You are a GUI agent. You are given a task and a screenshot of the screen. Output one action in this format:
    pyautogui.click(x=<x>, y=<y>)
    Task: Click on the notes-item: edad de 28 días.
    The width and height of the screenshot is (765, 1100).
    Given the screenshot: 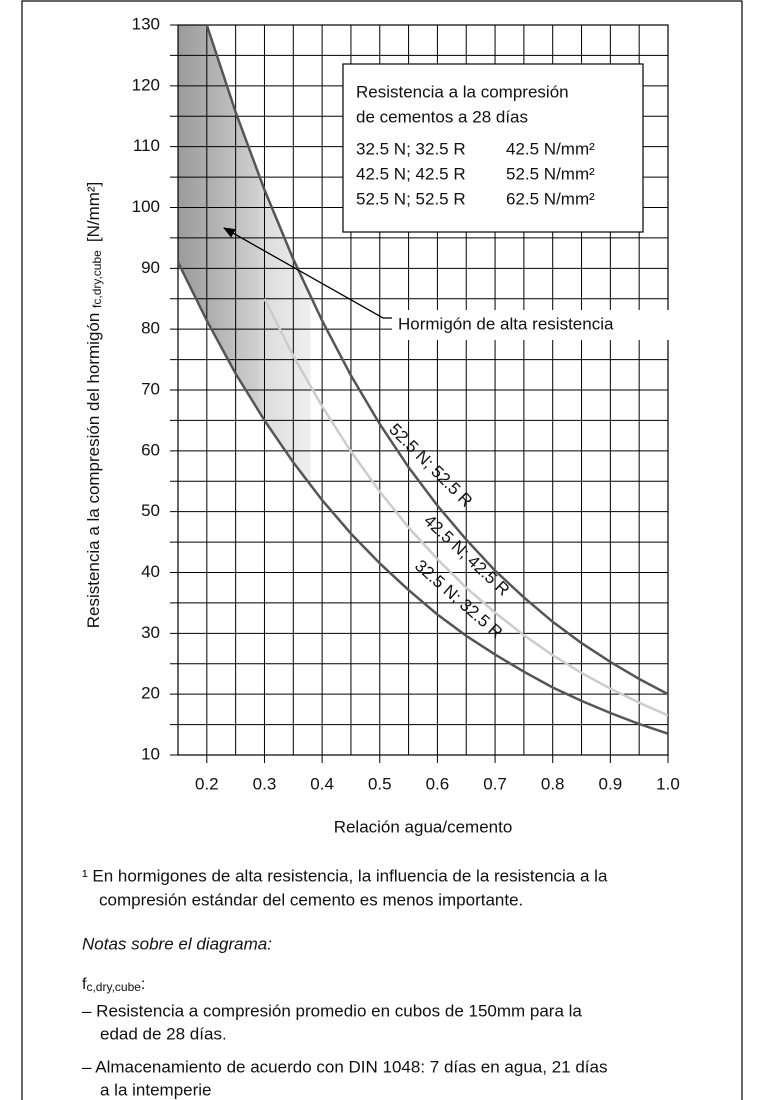 What is the action you would take?
    pyautogui.click(x=163, y=1033)
    